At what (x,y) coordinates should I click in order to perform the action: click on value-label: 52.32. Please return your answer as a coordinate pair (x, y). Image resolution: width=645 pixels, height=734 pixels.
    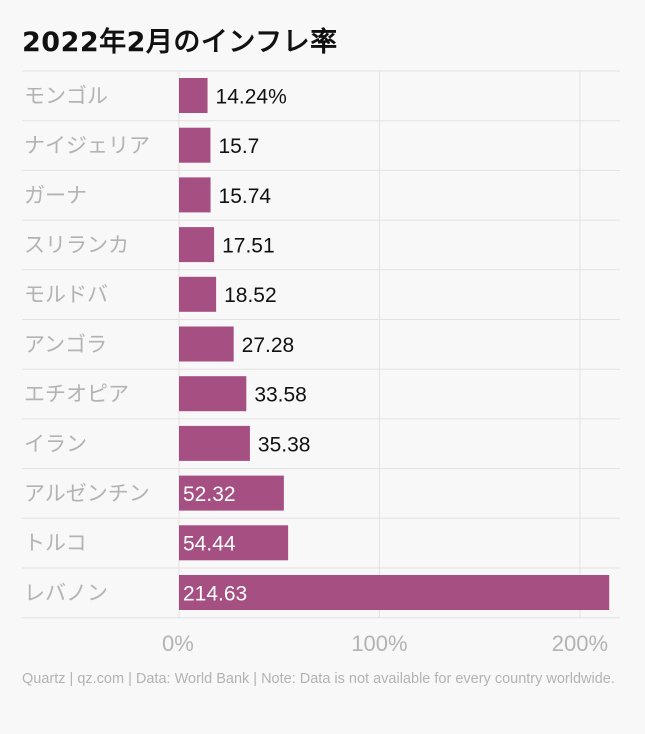
    Looking at the image, I should click on (209, 494).